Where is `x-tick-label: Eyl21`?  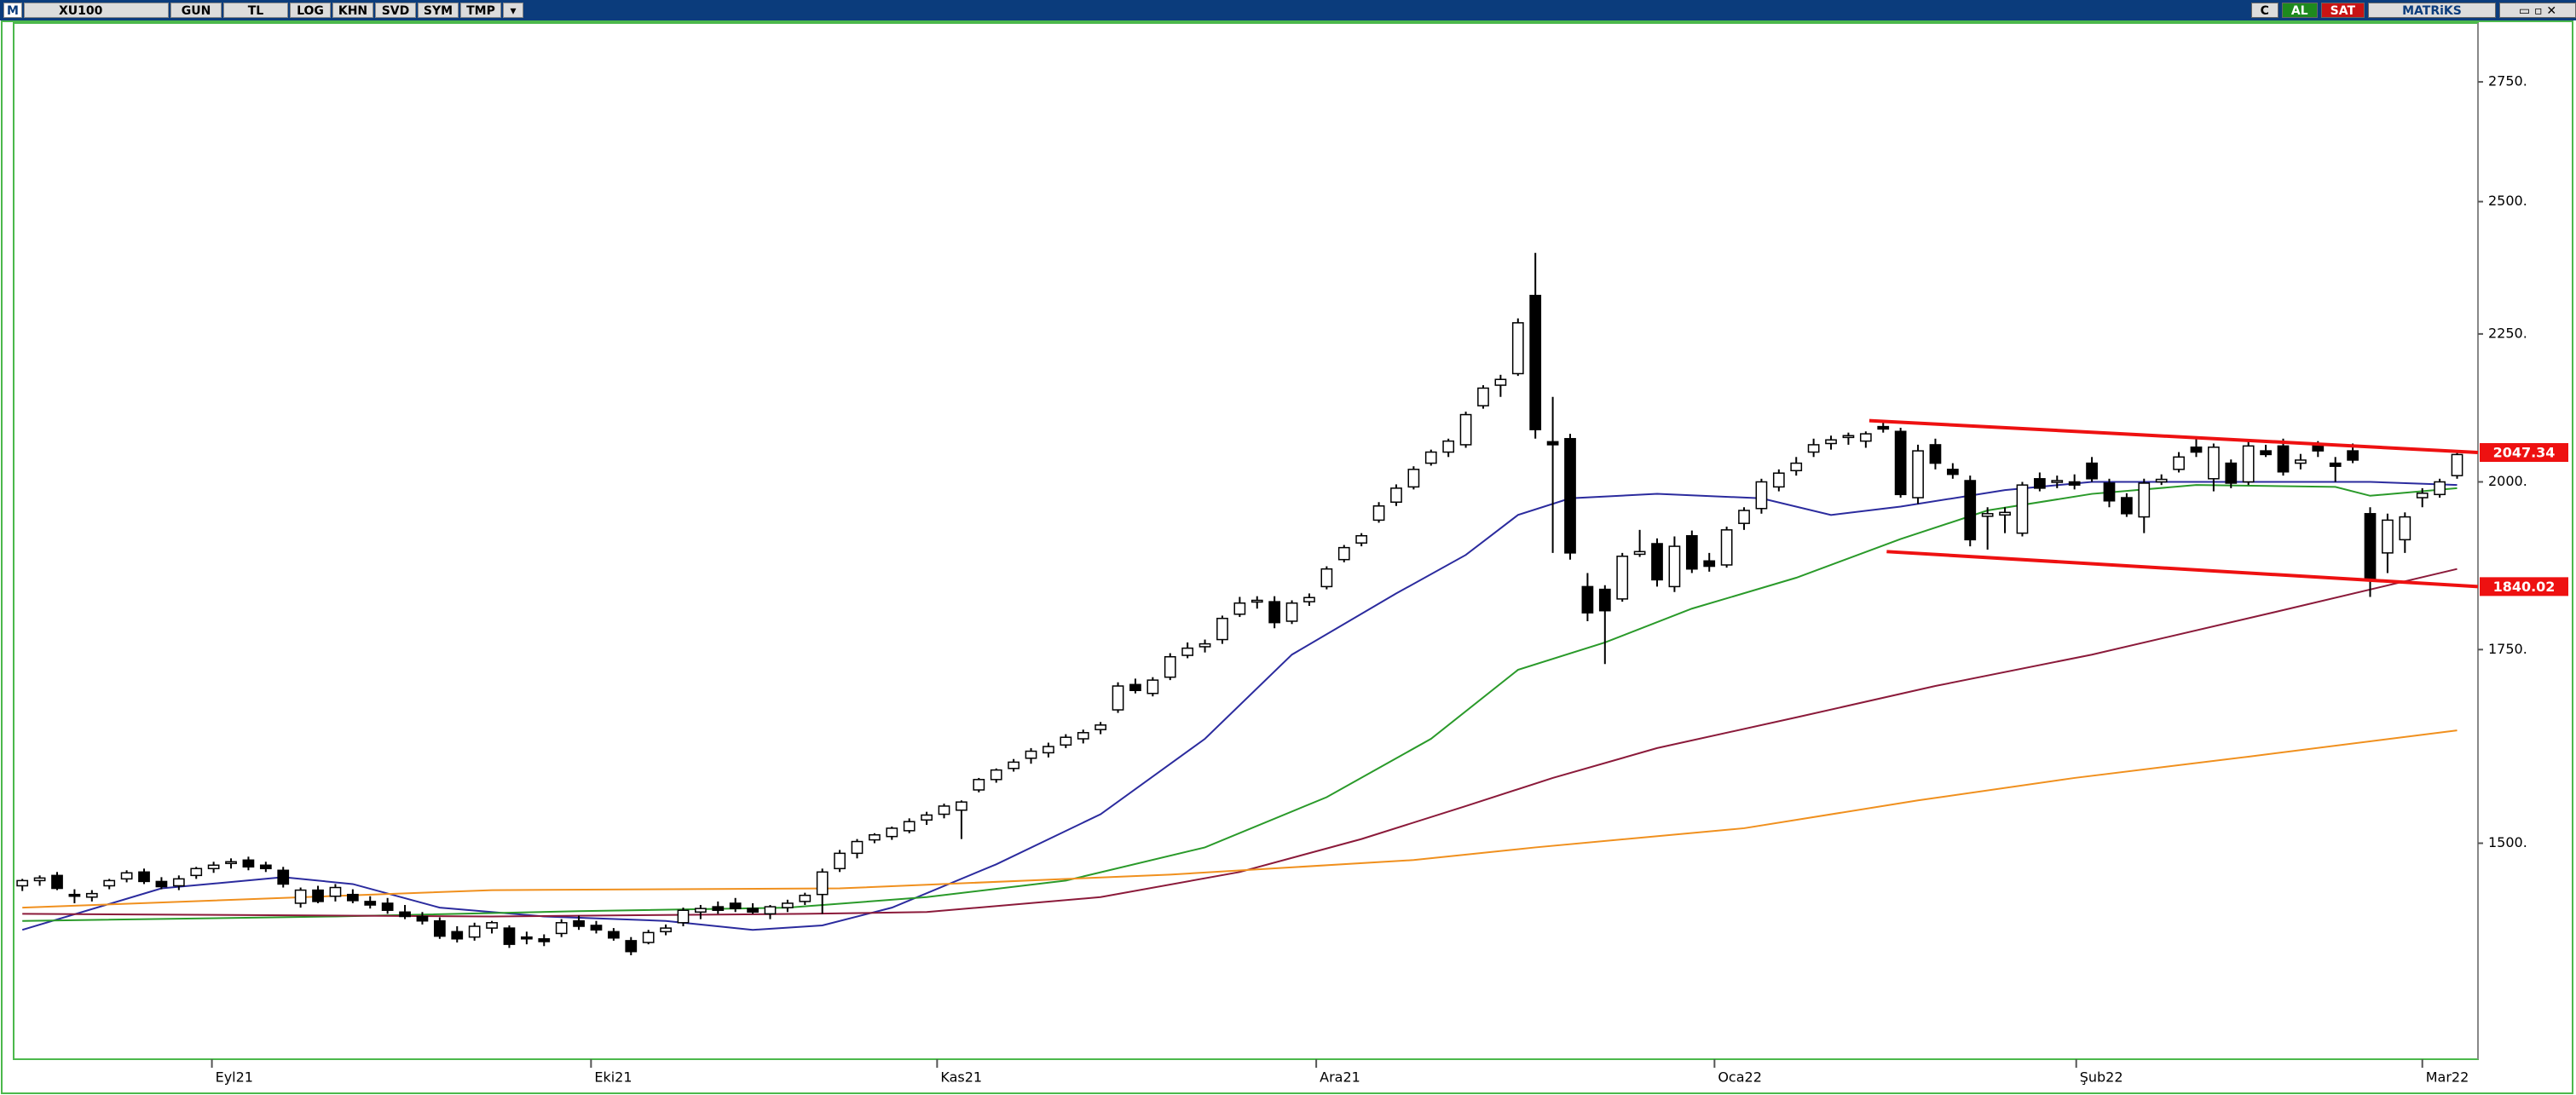
x-tick-label: Eyl21 is located at coordinates (234, 1077).